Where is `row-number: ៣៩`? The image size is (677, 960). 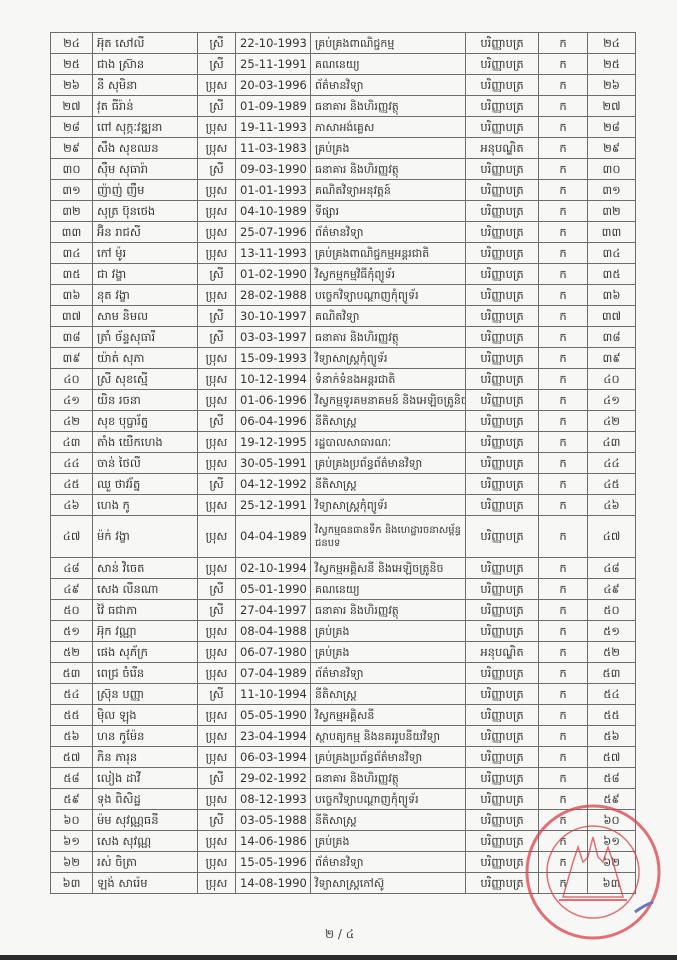
row-number: ៣៩ is located at coordinates (71, 358).